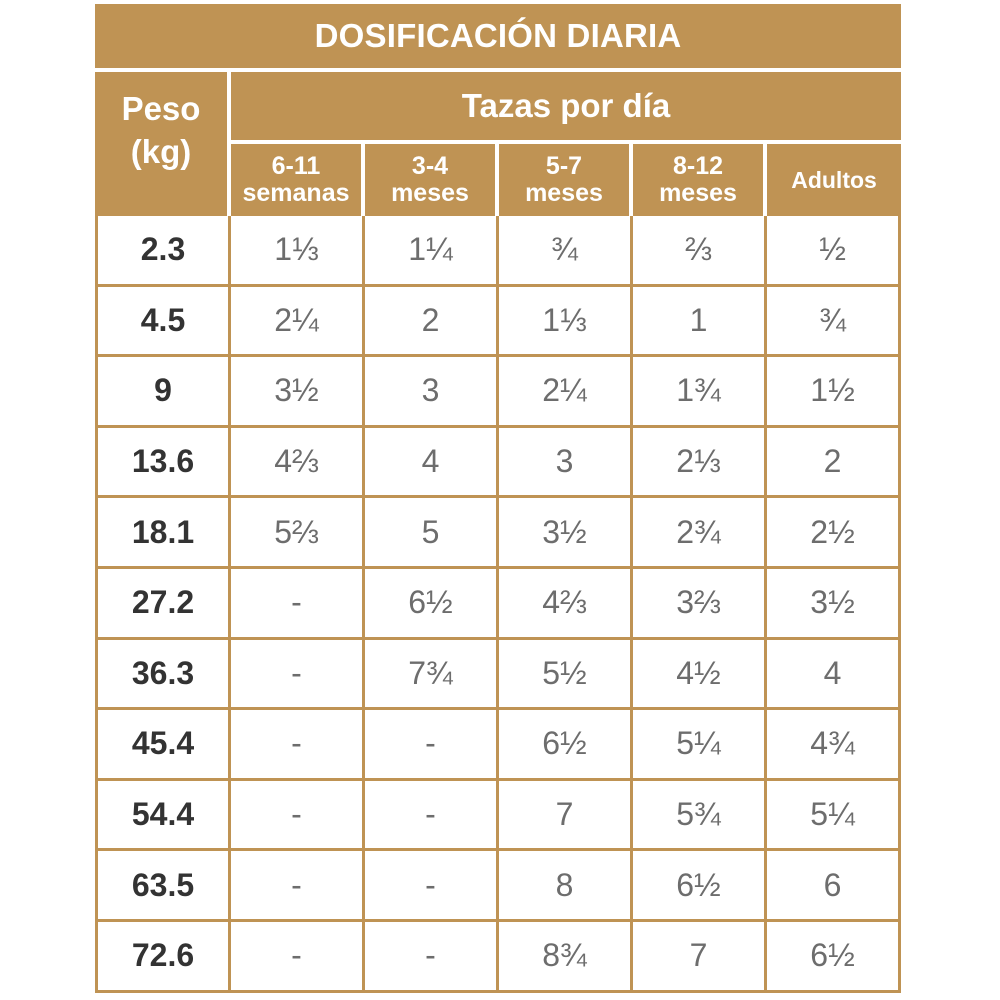 This screenshot has height=1000, width=1000. Describe the element at coordinates (834, 886) in the screenshot. I see `value-cell: 6` at that location.